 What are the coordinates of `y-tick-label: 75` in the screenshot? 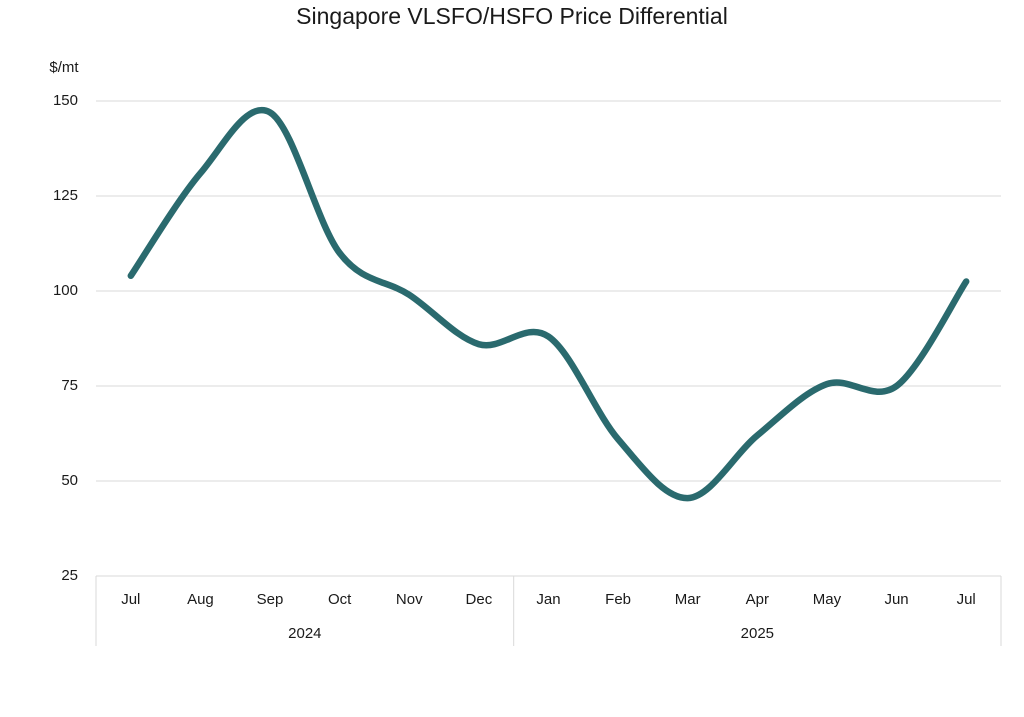 It's located at (69, 385).